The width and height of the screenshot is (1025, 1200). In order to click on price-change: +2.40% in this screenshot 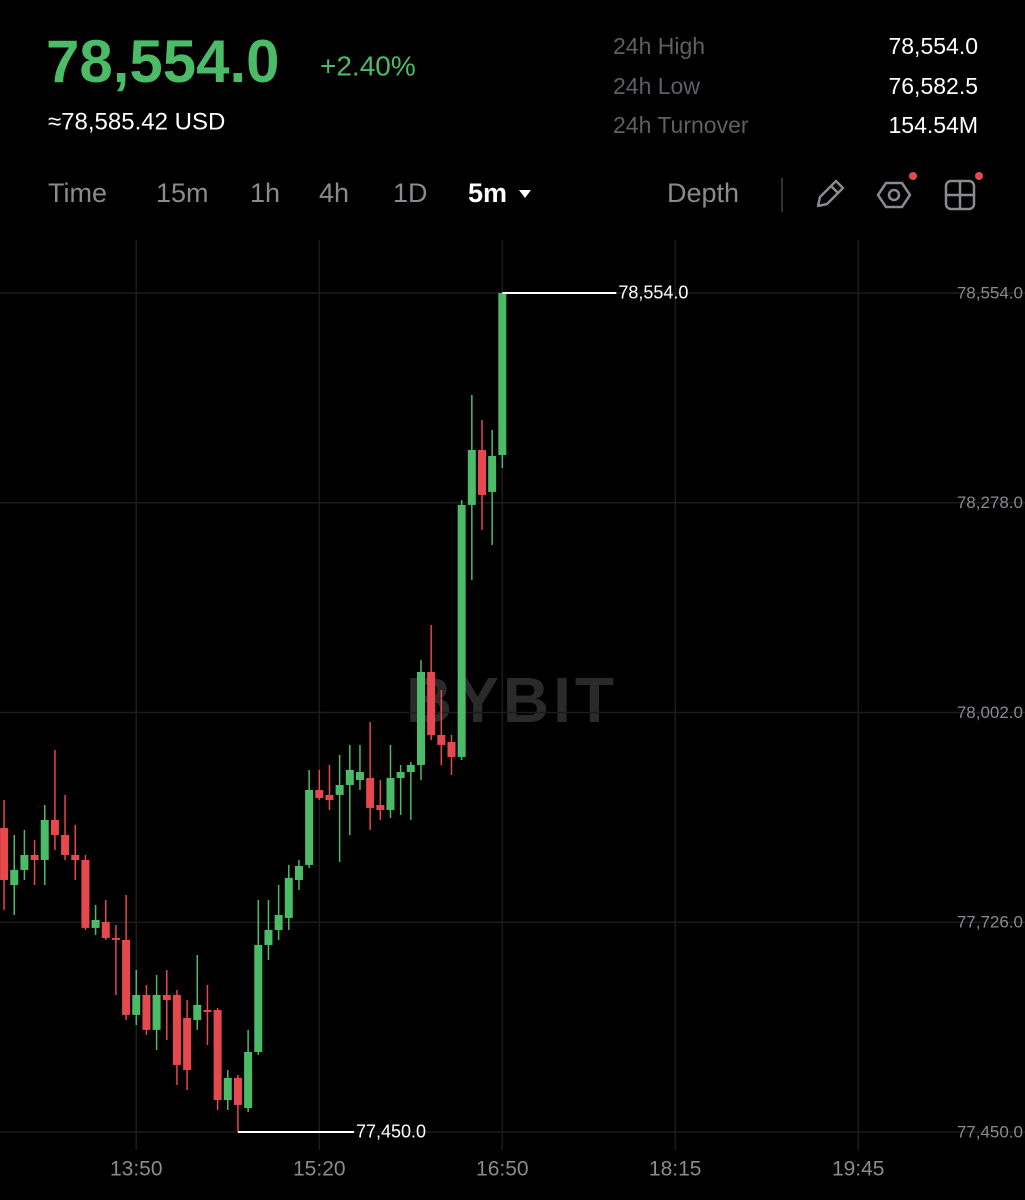, I will do `click(368, 65)`.